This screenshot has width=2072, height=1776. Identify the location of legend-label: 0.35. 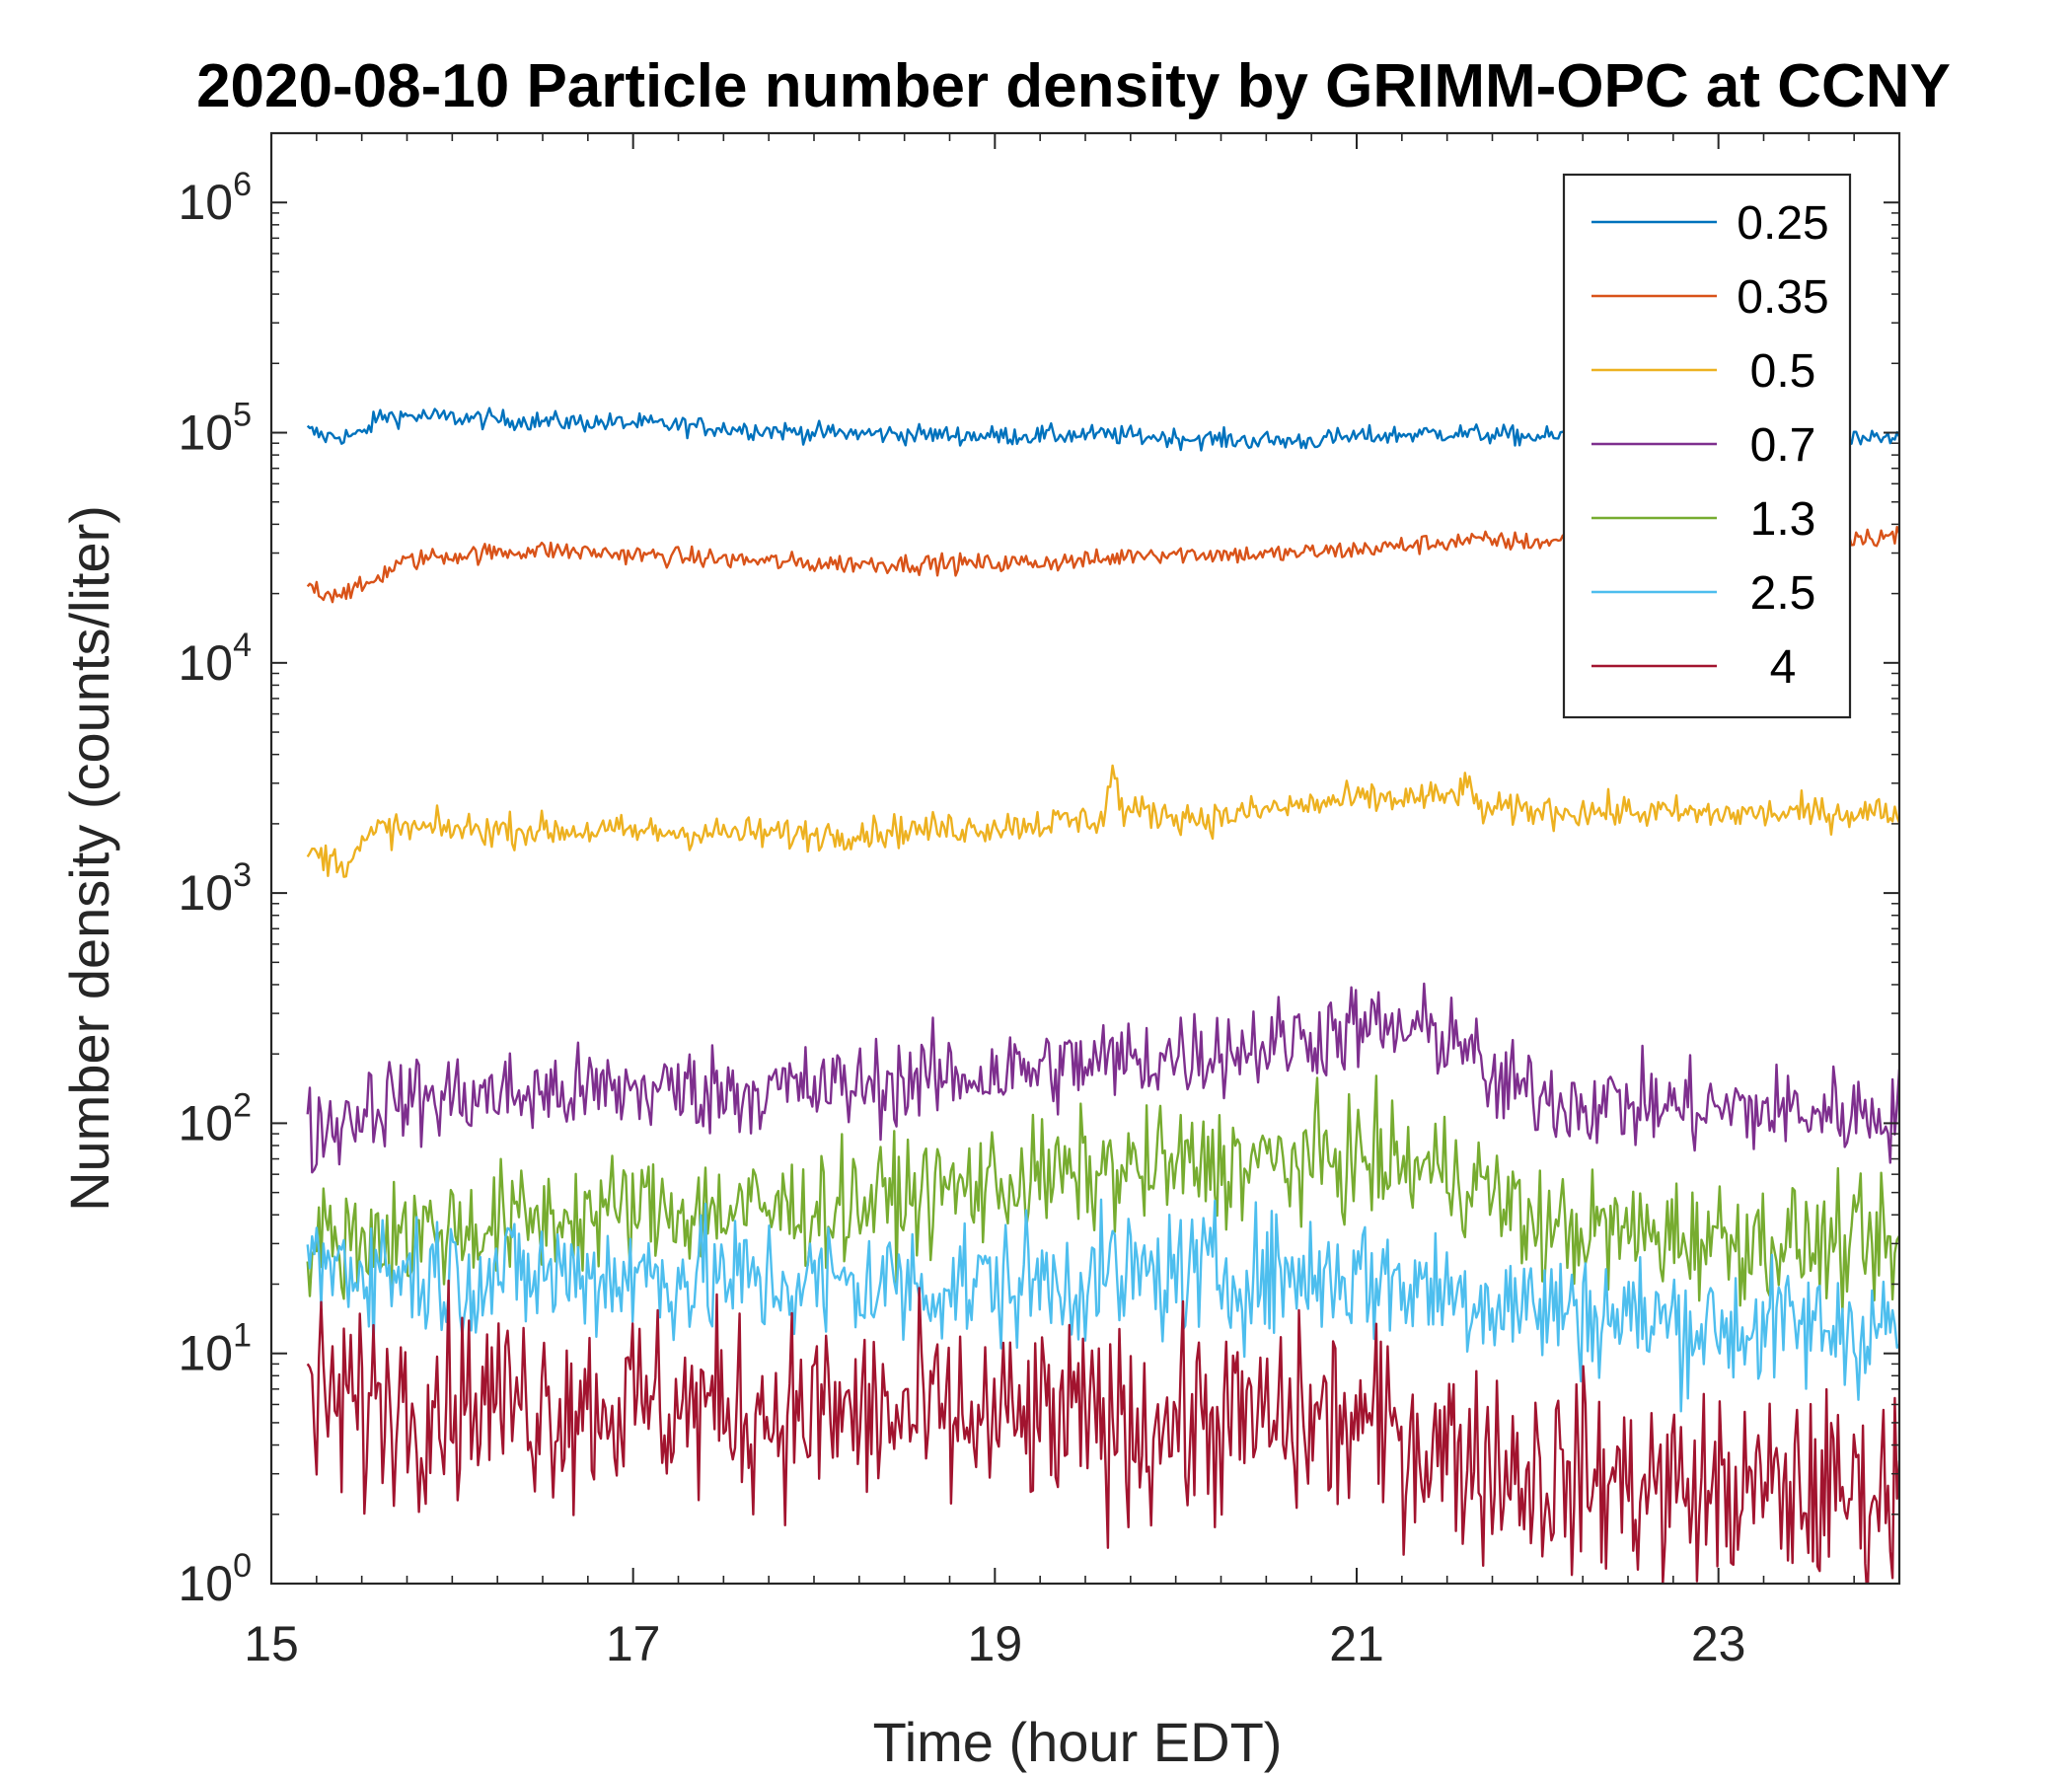
(1783, 298).